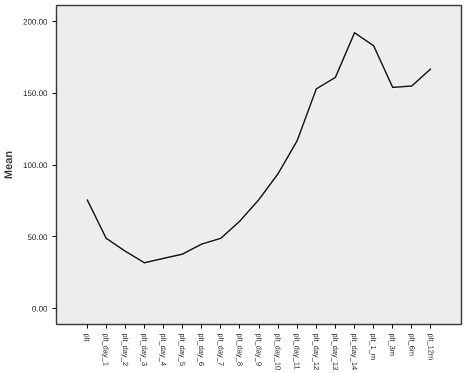 The height and width of the screenshot is (373, 467). I want to click on y-tick-label: 100.00, so click(35, 165).